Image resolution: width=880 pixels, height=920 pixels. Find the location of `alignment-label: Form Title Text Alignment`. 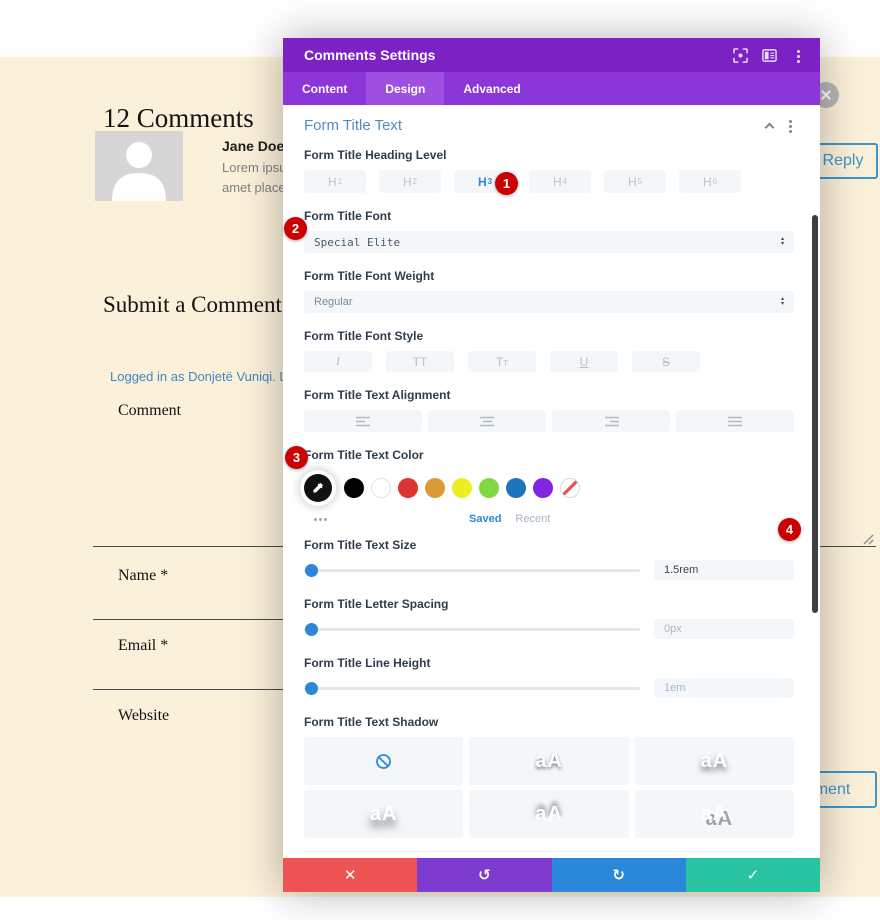

alignment-label: Form Title Text Alignment is located at coordinates (377, 395).